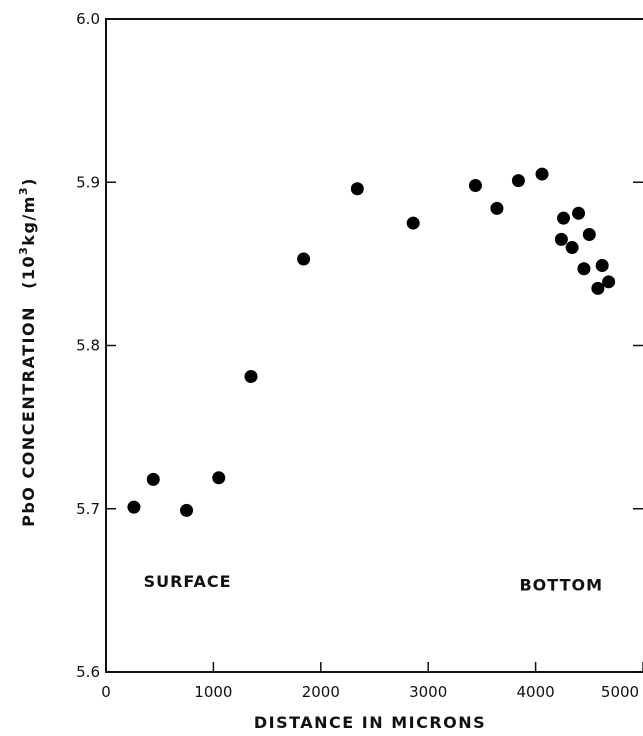  What do you see at coordinates (428, 692) in the screenshot?
I see `x-tick-label: 3000` at bounding box center [428, 692].